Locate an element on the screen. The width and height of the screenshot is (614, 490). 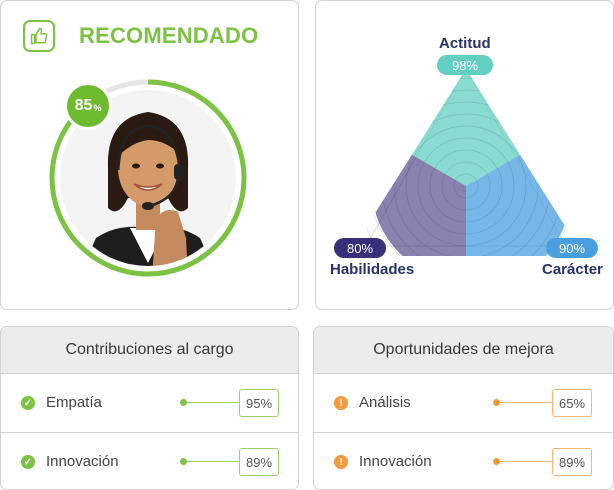
axis-value-caracter: 90% is located at coordinates (572, 248).